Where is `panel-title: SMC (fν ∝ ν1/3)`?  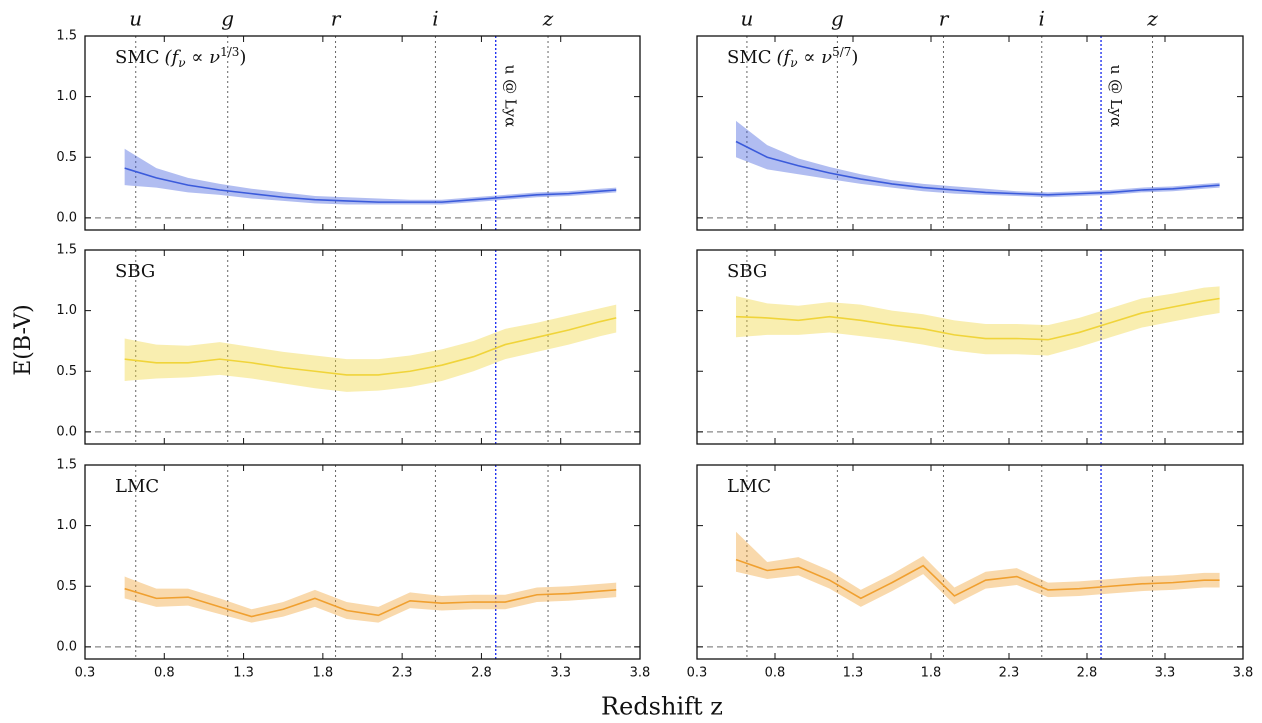 panel-title: SMC (fν ∝ ν1/3) is located at coordinates (180, 57).